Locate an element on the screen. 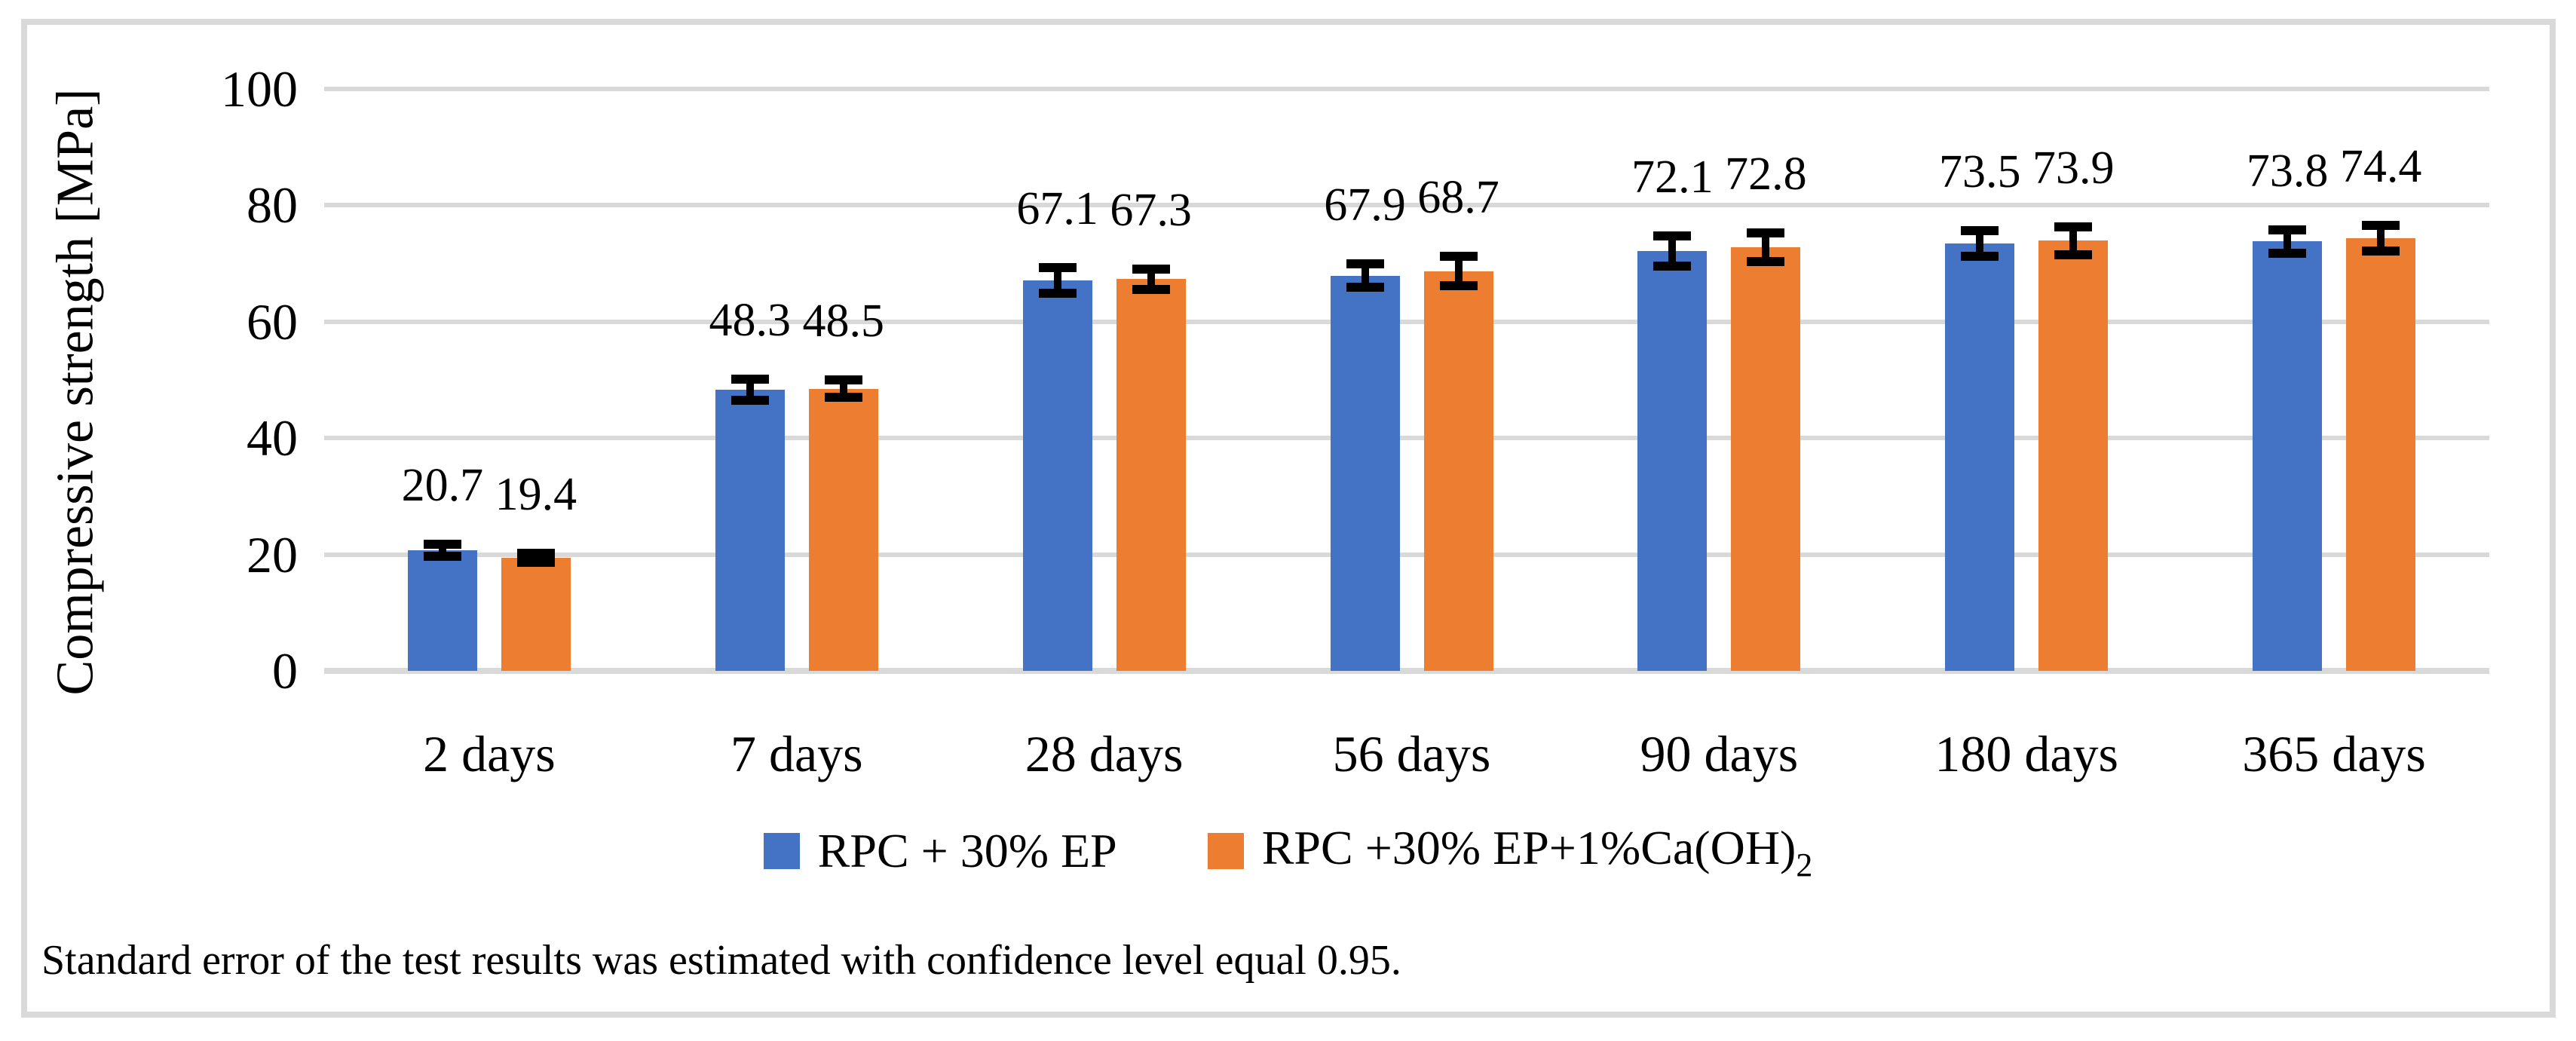  bar-series2-180-days is located at coordinates (2073, 456).